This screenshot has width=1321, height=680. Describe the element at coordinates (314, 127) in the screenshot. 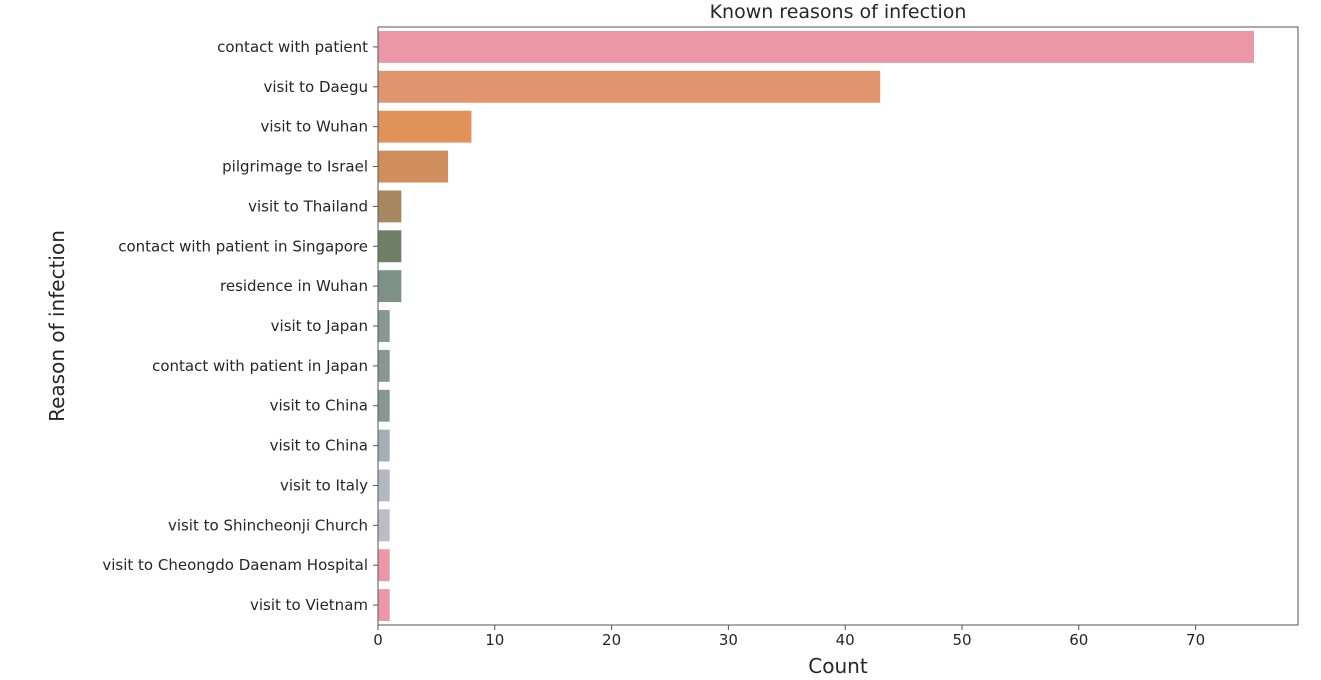

I see `y-tick-label: visit to Wuhan` at that location.